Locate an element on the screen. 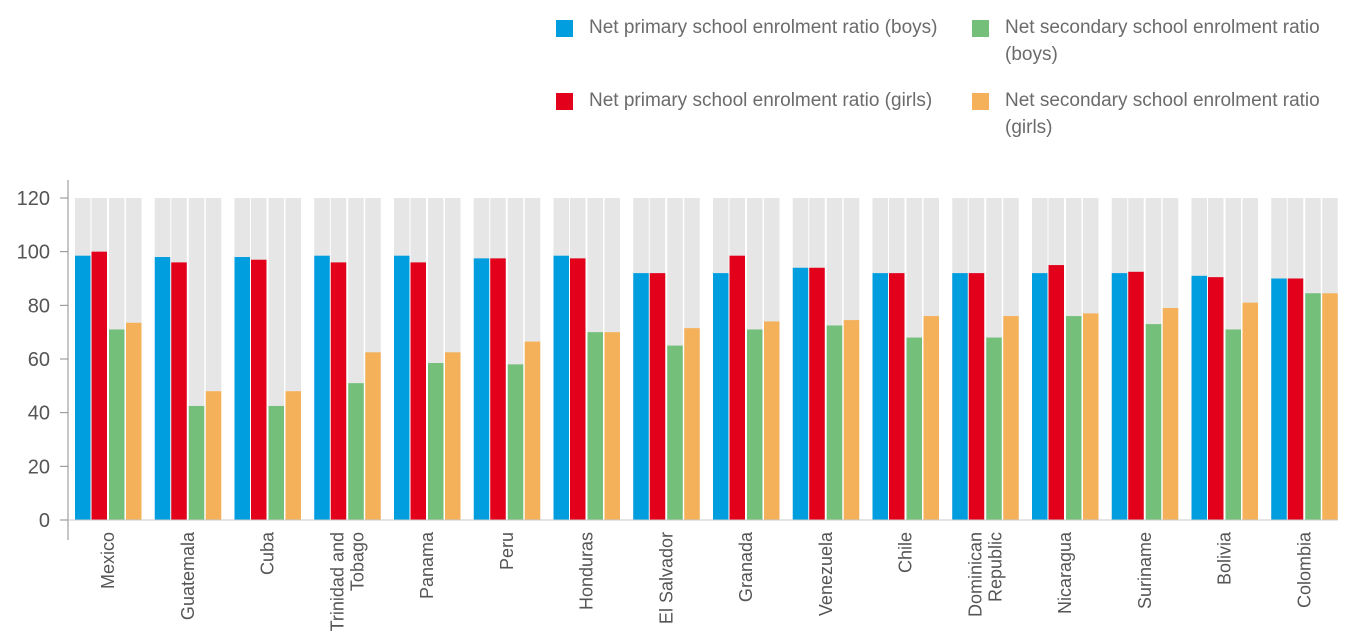 The width and height of the screenshot is (1354, 643). x-tick-label-nicaragua: Nicaragua is located at coordinates (1065, 572).